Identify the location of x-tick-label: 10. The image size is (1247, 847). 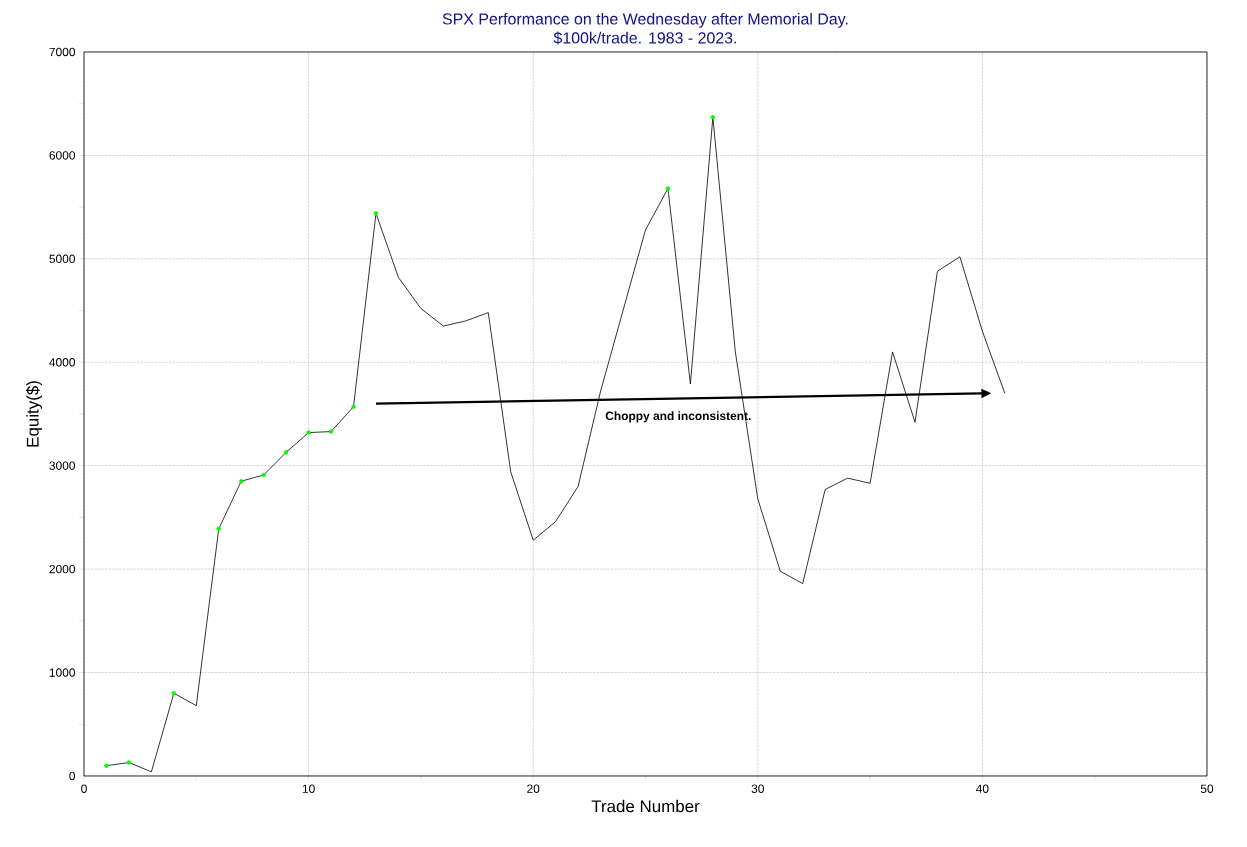
(308, 788).